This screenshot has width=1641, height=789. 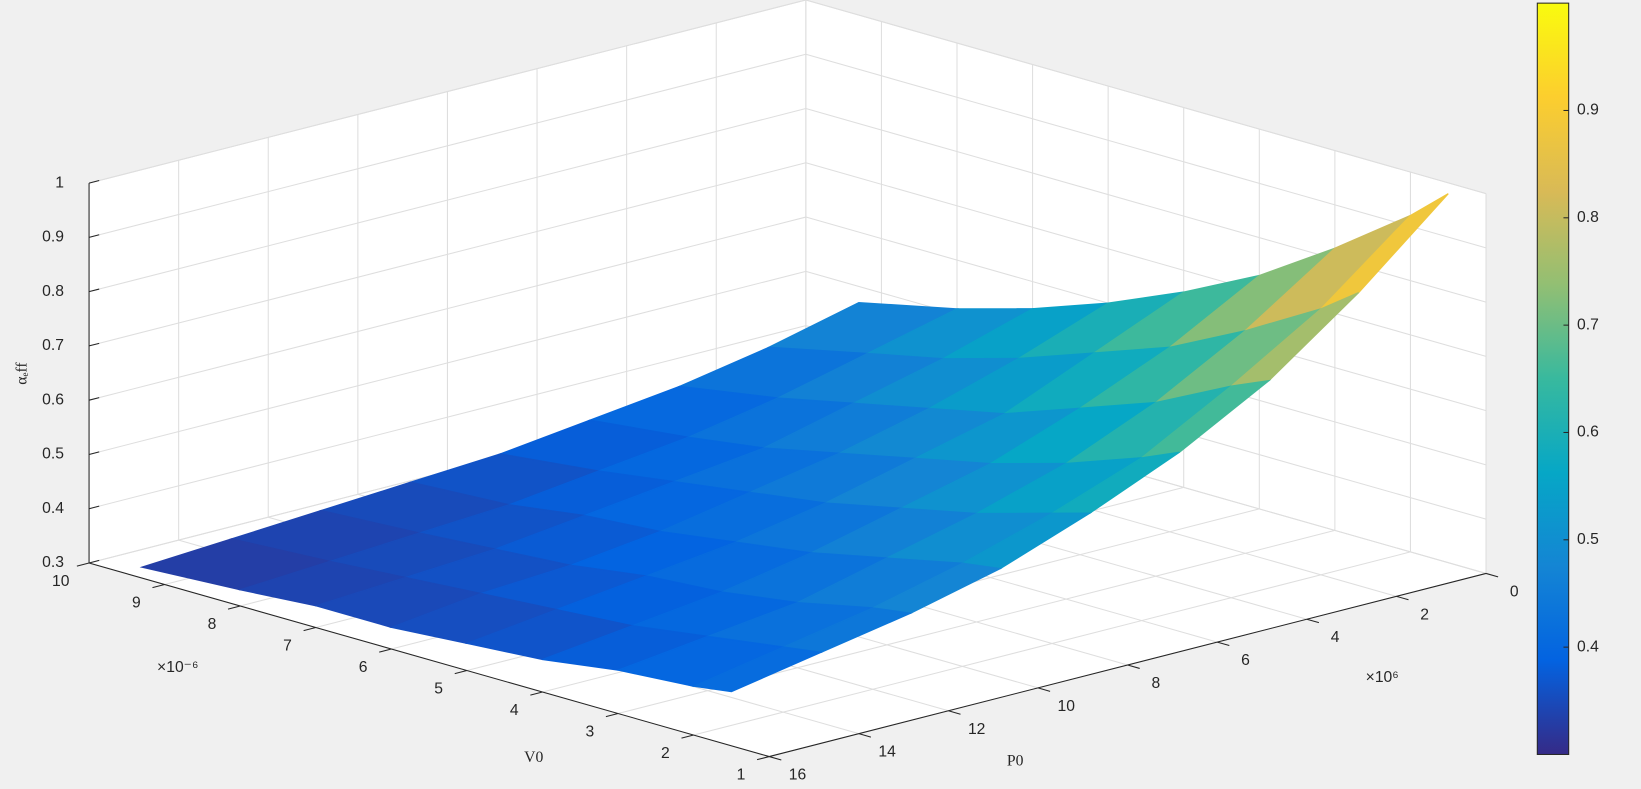 What do you see at coordinates (1424, 614) in the screenshot?
I see `y-tick-label: 2` at bounding box center [1424, 614].